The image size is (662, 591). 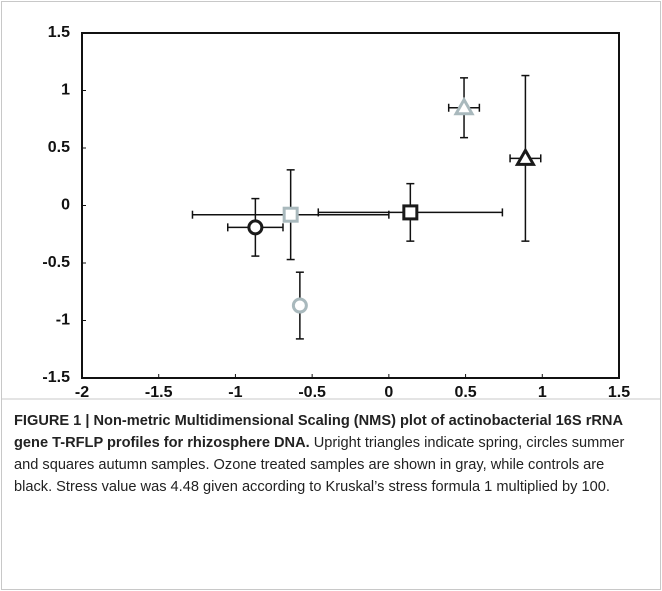 What do you see at coordinates (619, 392) in the screenshot?
I see `x-tick-label: 1.5` at bounding box center [619, 392].